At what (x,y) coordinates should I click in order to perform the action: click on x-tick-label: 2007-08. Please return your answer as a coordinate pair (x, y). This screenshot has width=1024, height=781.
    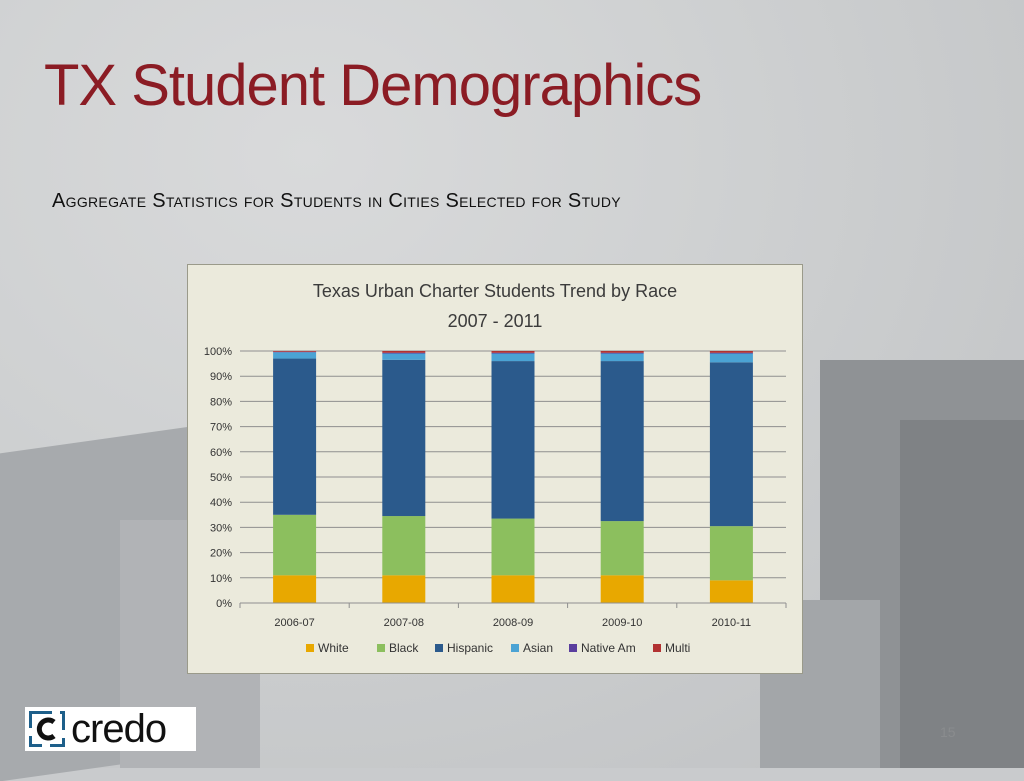
    Looking at the image, I should click on (404, 623).